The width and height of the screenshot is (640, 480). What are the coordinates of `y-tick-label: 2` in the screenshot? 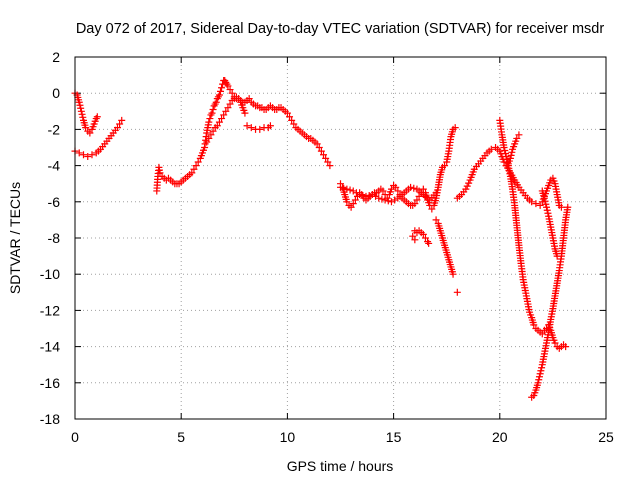 It's located at (56, 57).